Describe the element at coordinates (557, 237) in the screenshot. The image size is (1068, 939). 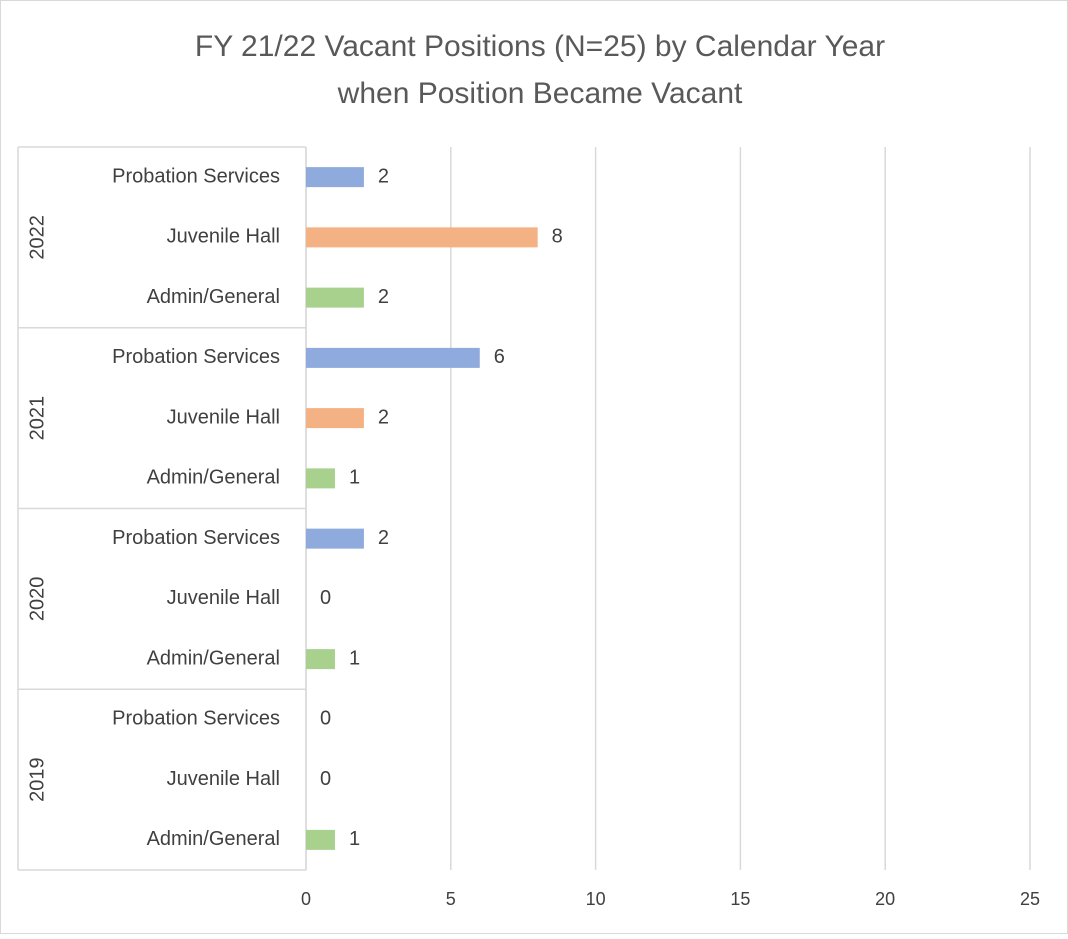
I see `data-label: 8` at that location.